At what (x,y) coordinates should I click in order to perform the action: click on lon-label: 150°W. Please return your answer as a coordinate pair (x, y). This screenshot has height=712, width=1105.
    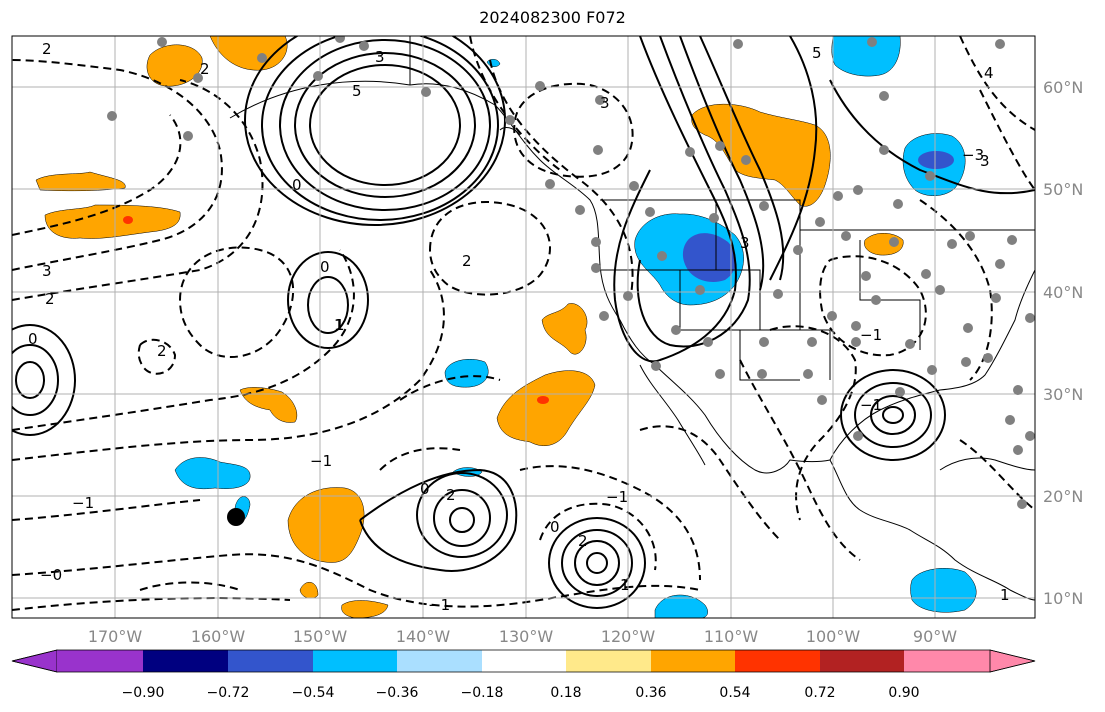
    Looking at the image, I should click on (320, 636).